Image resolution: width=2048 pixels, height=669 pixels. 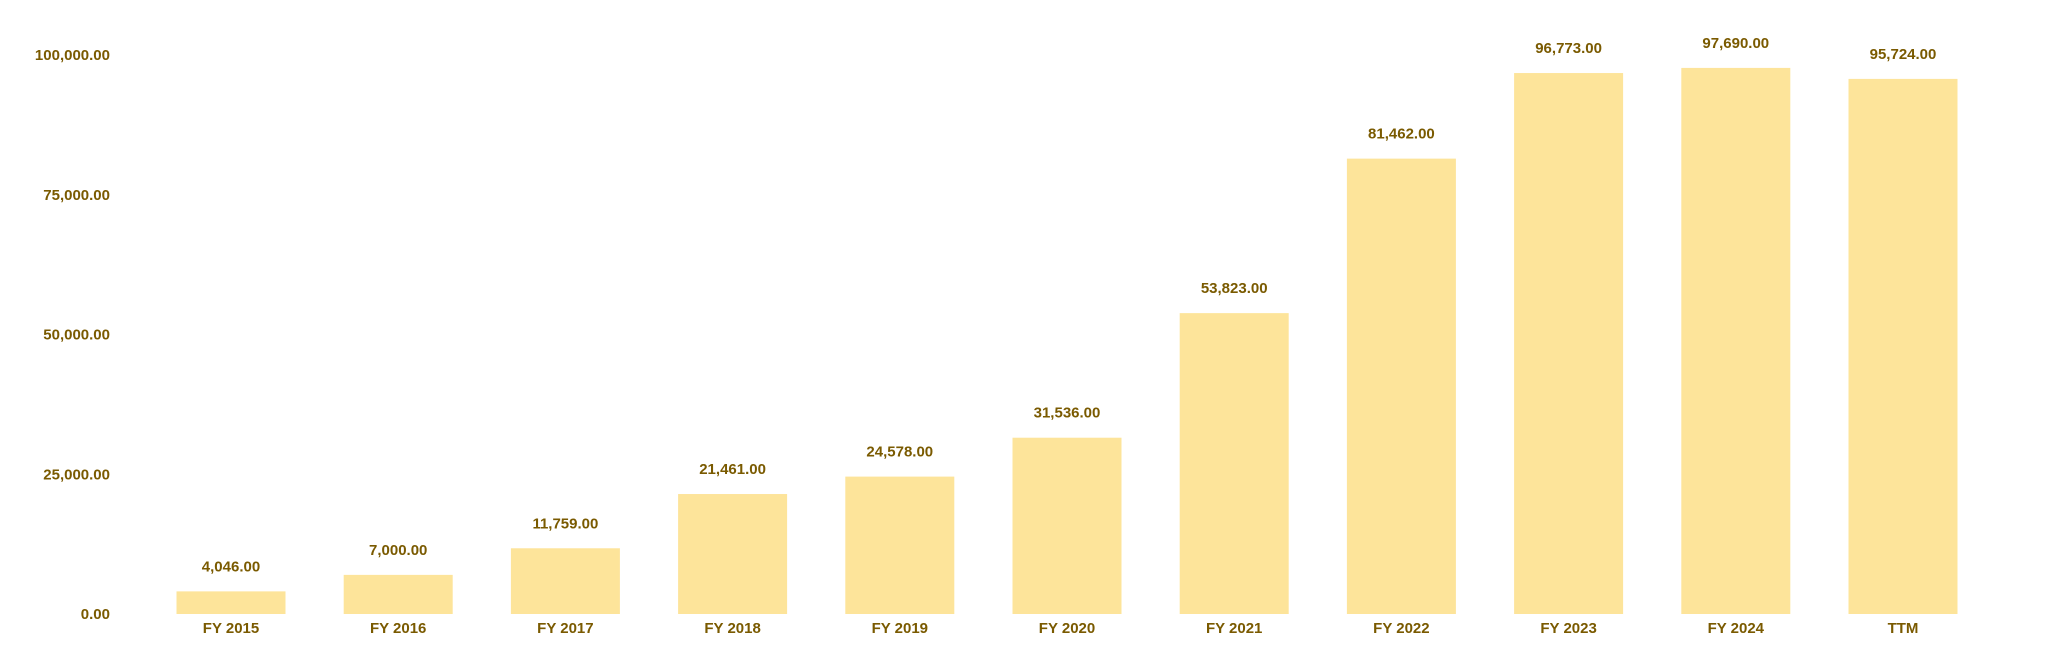 What do you see at coordinates (1568, 628) in the screenshot?
I see `x-tick-label: FY 2023` at bounding box center [1568, 628].